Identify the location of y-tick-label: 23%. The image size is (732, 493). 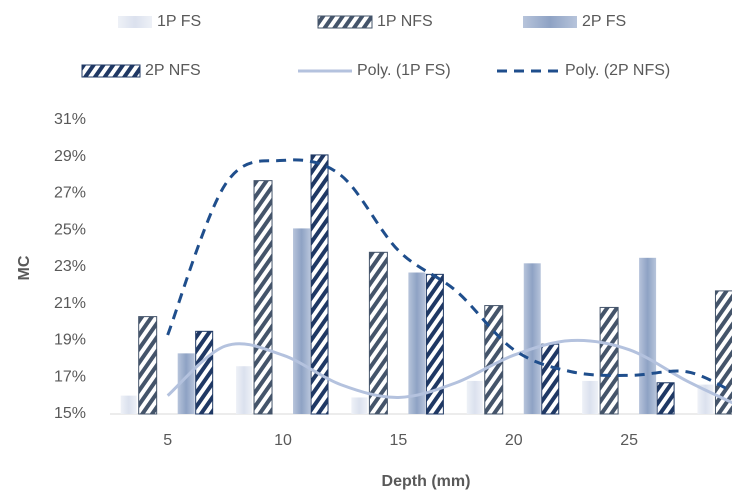
(70, 266).